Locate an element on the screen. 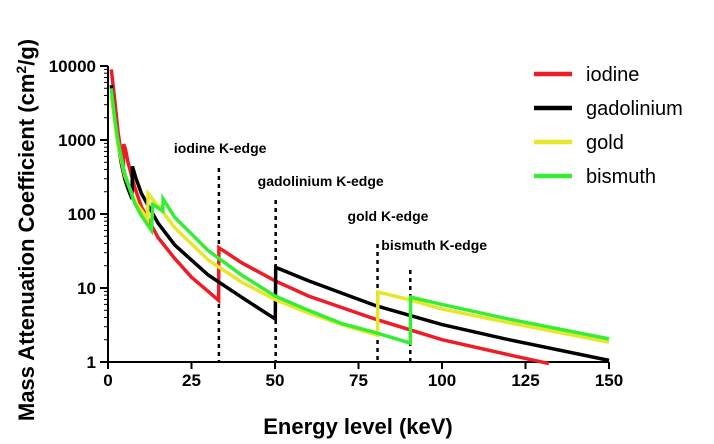 This screenshot has height=444, width=714. y-tick-label: 10000 is located at coordinates (72, 66).